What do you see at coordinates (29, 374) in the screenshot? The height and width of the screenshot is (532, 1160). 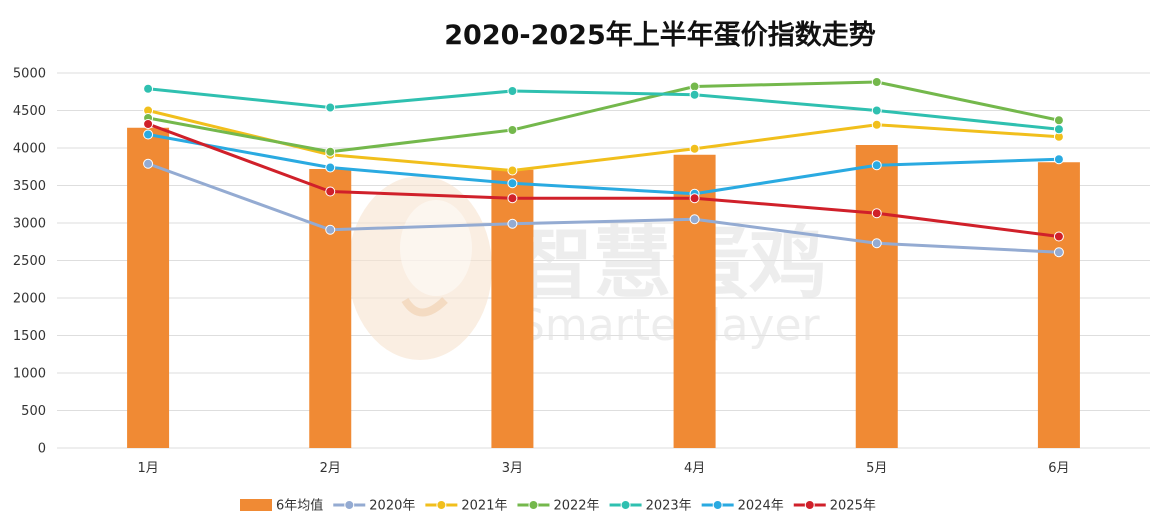 I see `y-tick-label: 1000` at bounding box center [29, 374].